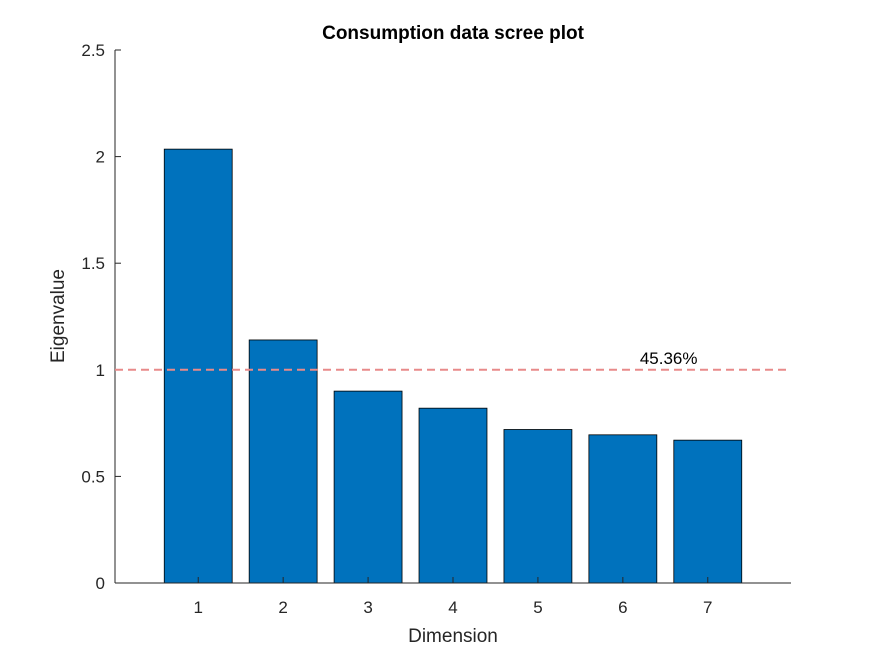 The height and width of the screenshot is (656, 875). Describe the element at coordinates (453, 33) in the screenshot. I see `chart-title: Consumption data scree plot` at that location.